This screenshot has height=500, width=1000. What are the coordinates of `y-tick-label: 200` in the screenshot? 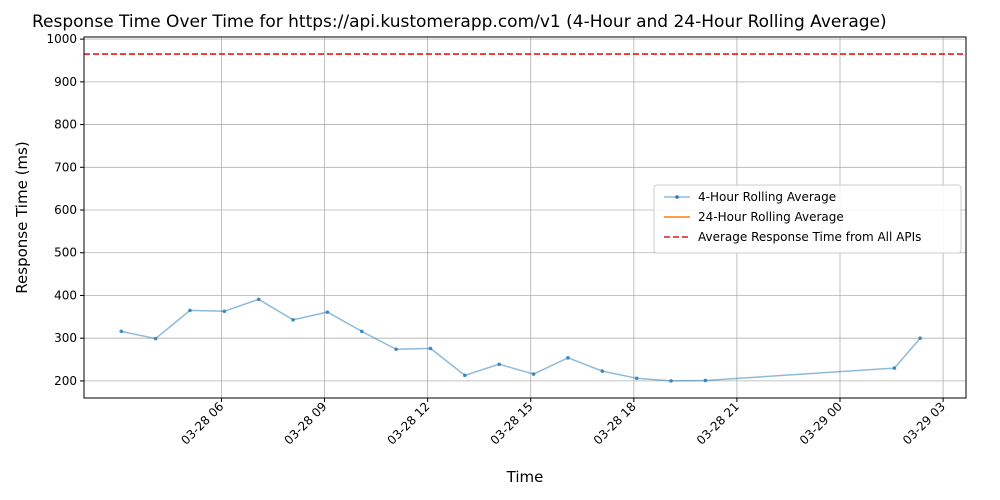 It's located at (65, 381).